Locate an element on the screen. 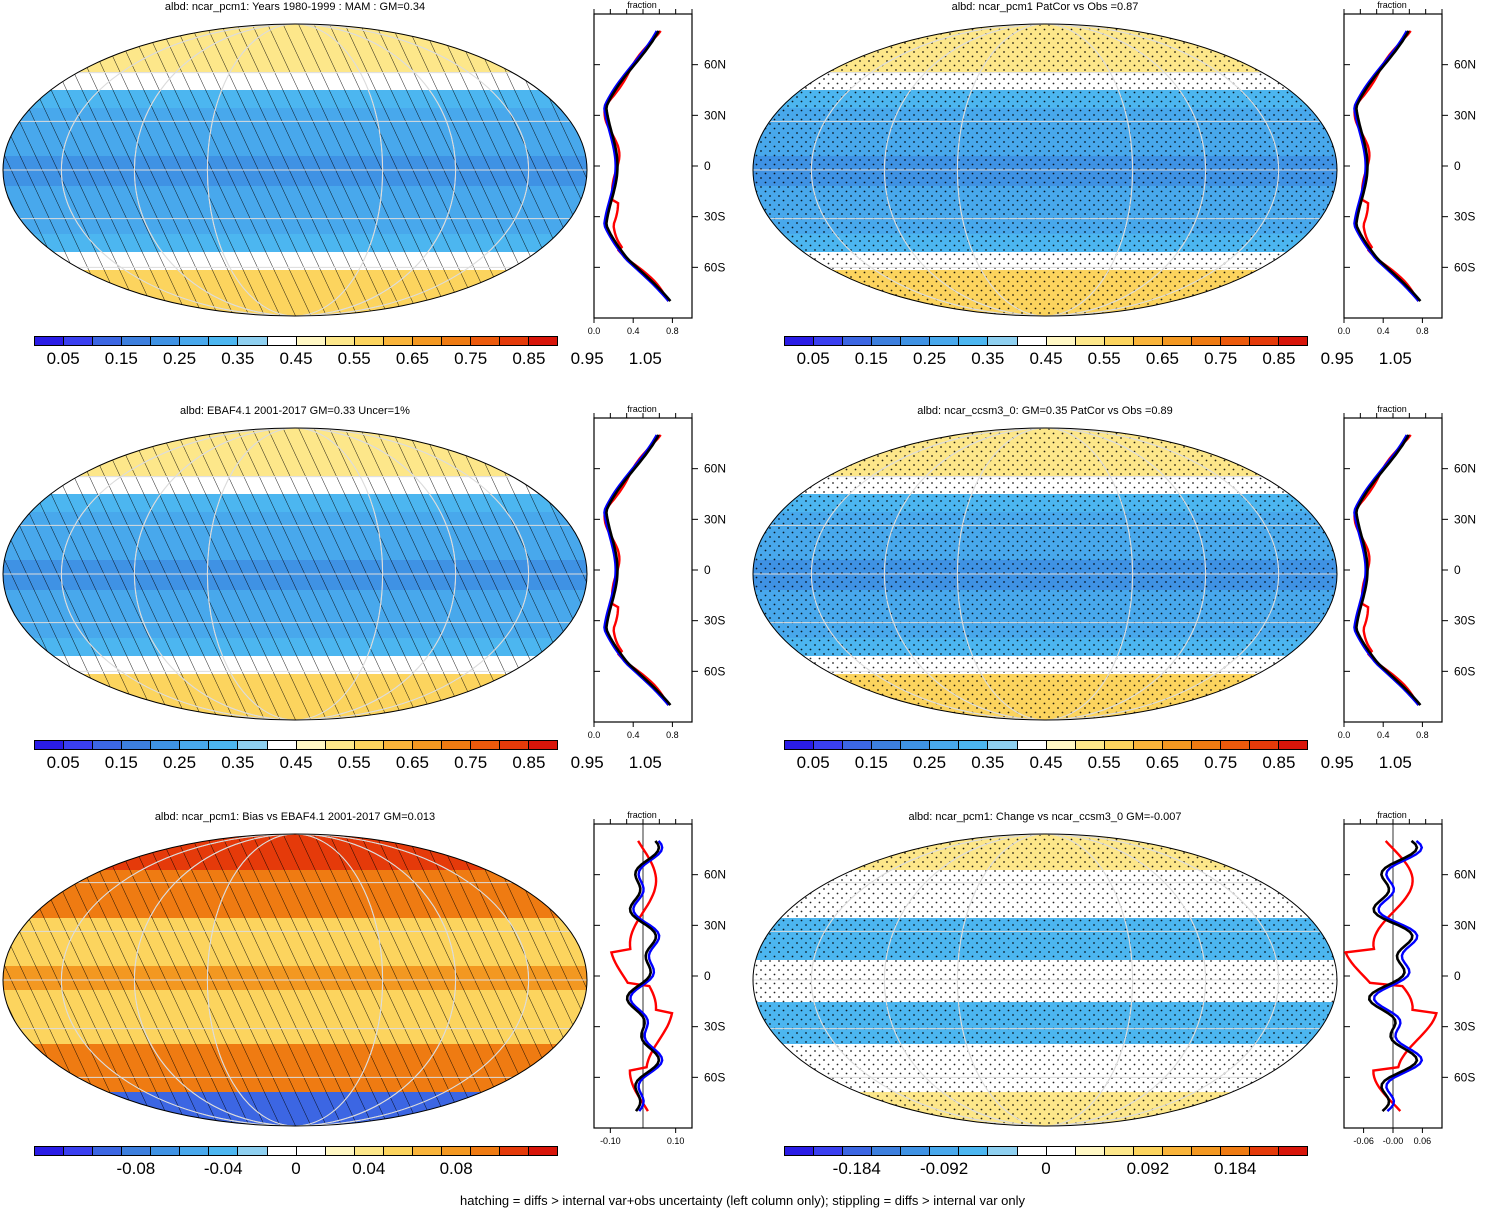 The height and width of the screenshot is (1214, 1485). zonal-x-tick-label: -0.00 is located at coordinates (1393, 1141).